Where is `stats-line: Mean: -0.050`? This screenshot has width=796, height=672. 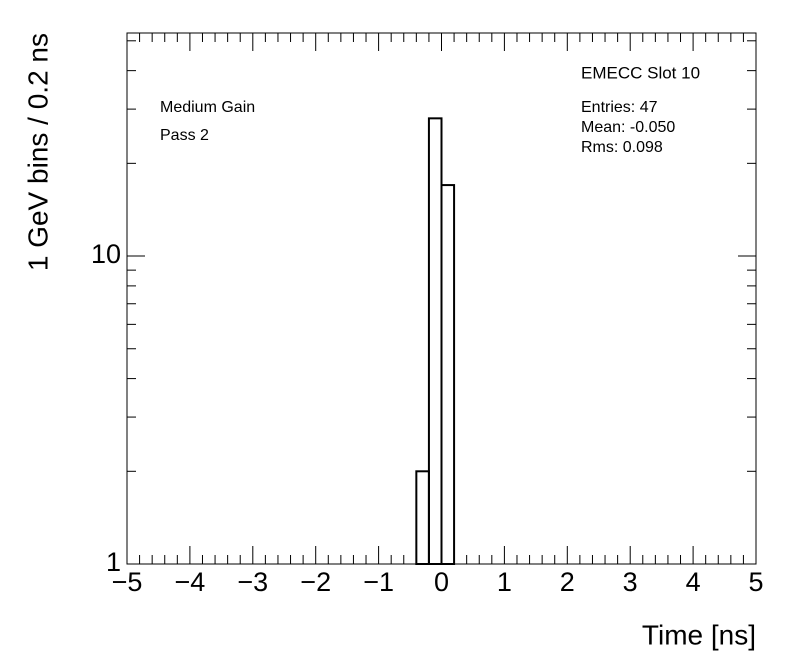
stats-line: Mean: -0.050 is located at coordinates (628, 127).